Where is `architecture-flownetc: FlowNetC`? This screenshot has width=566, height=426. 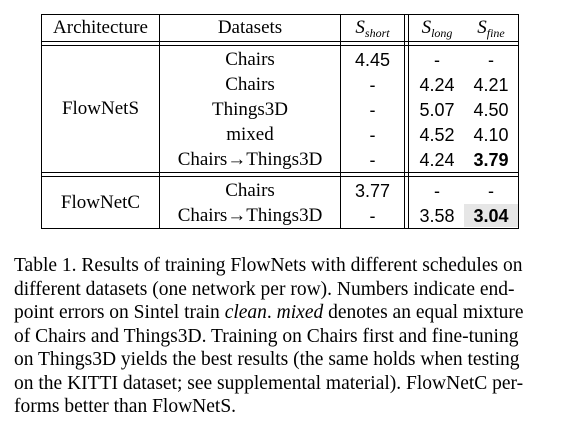 architecture-flownetc: FlowNetC is located at coordinates (100, 202).